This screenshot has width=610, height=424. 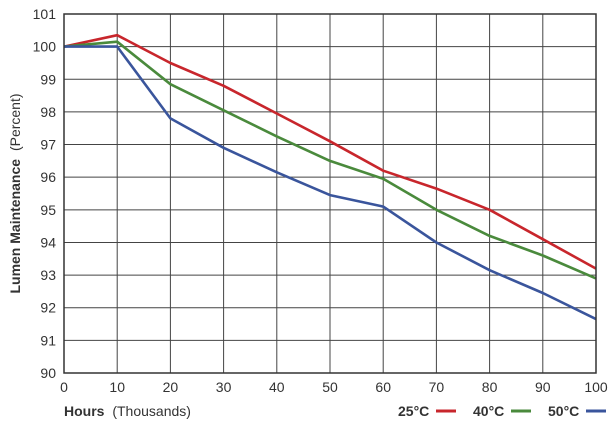 What do you see at coordinates (171, 387) in the screenshot?
I see `x-tick-label: 20` at bounding box center [171, 387].